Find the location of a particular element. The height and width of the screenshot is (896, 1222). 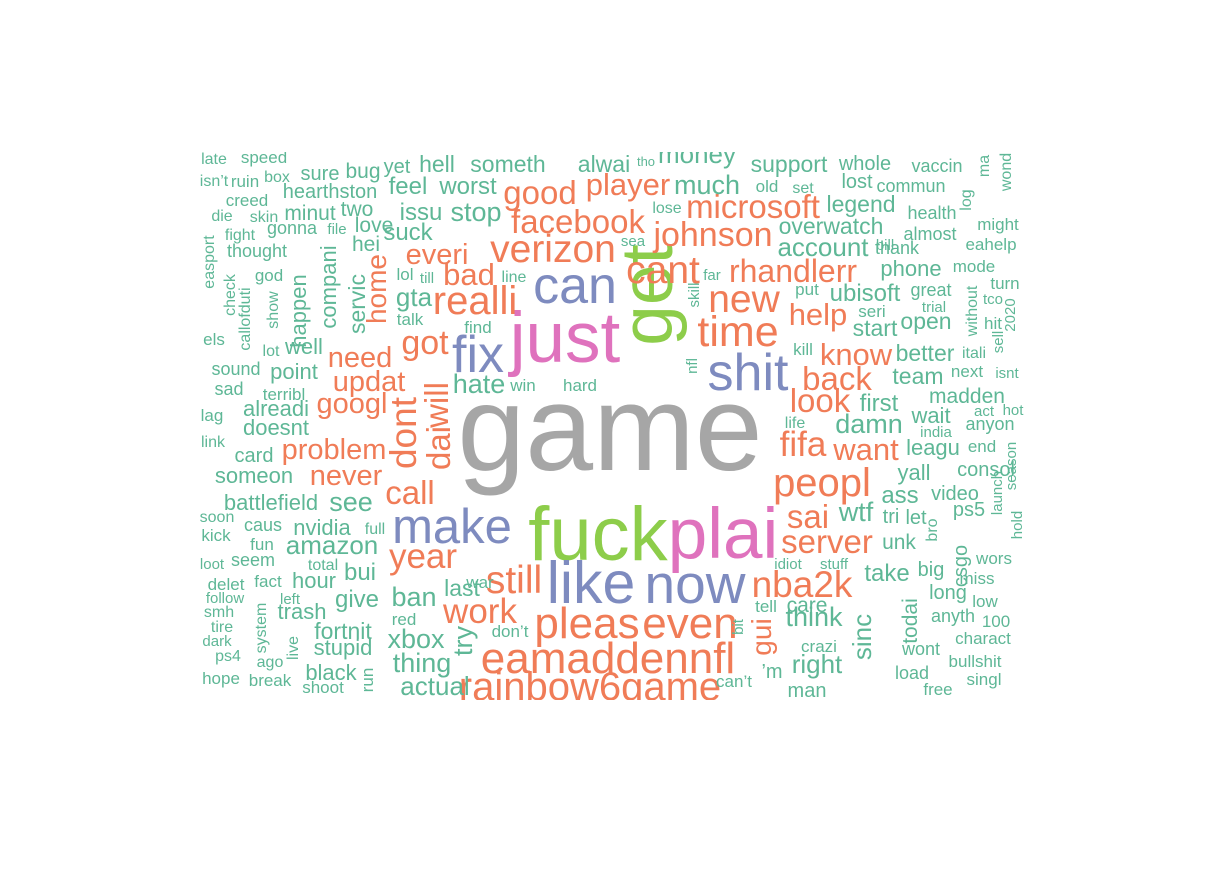

word-wait: wait is located at coordinates (930, 415).